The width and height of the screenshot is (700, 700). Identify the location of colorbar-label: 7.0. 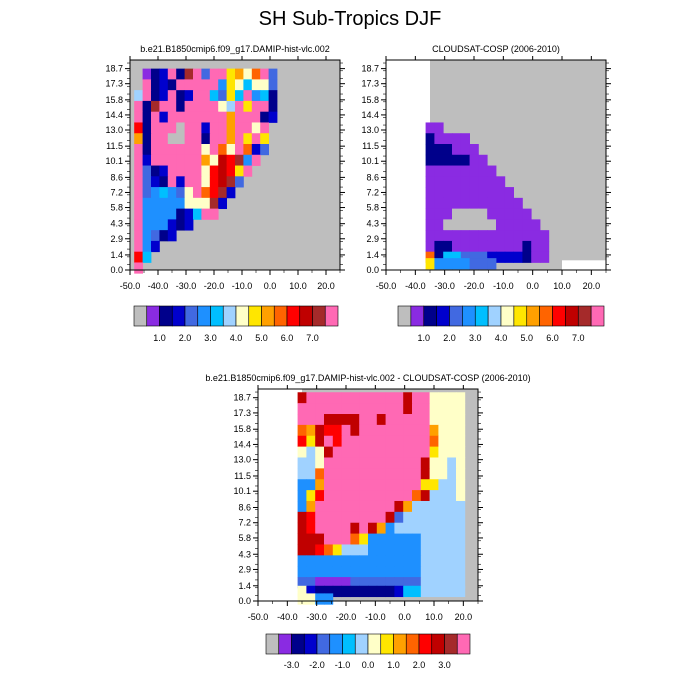
(312, 338).